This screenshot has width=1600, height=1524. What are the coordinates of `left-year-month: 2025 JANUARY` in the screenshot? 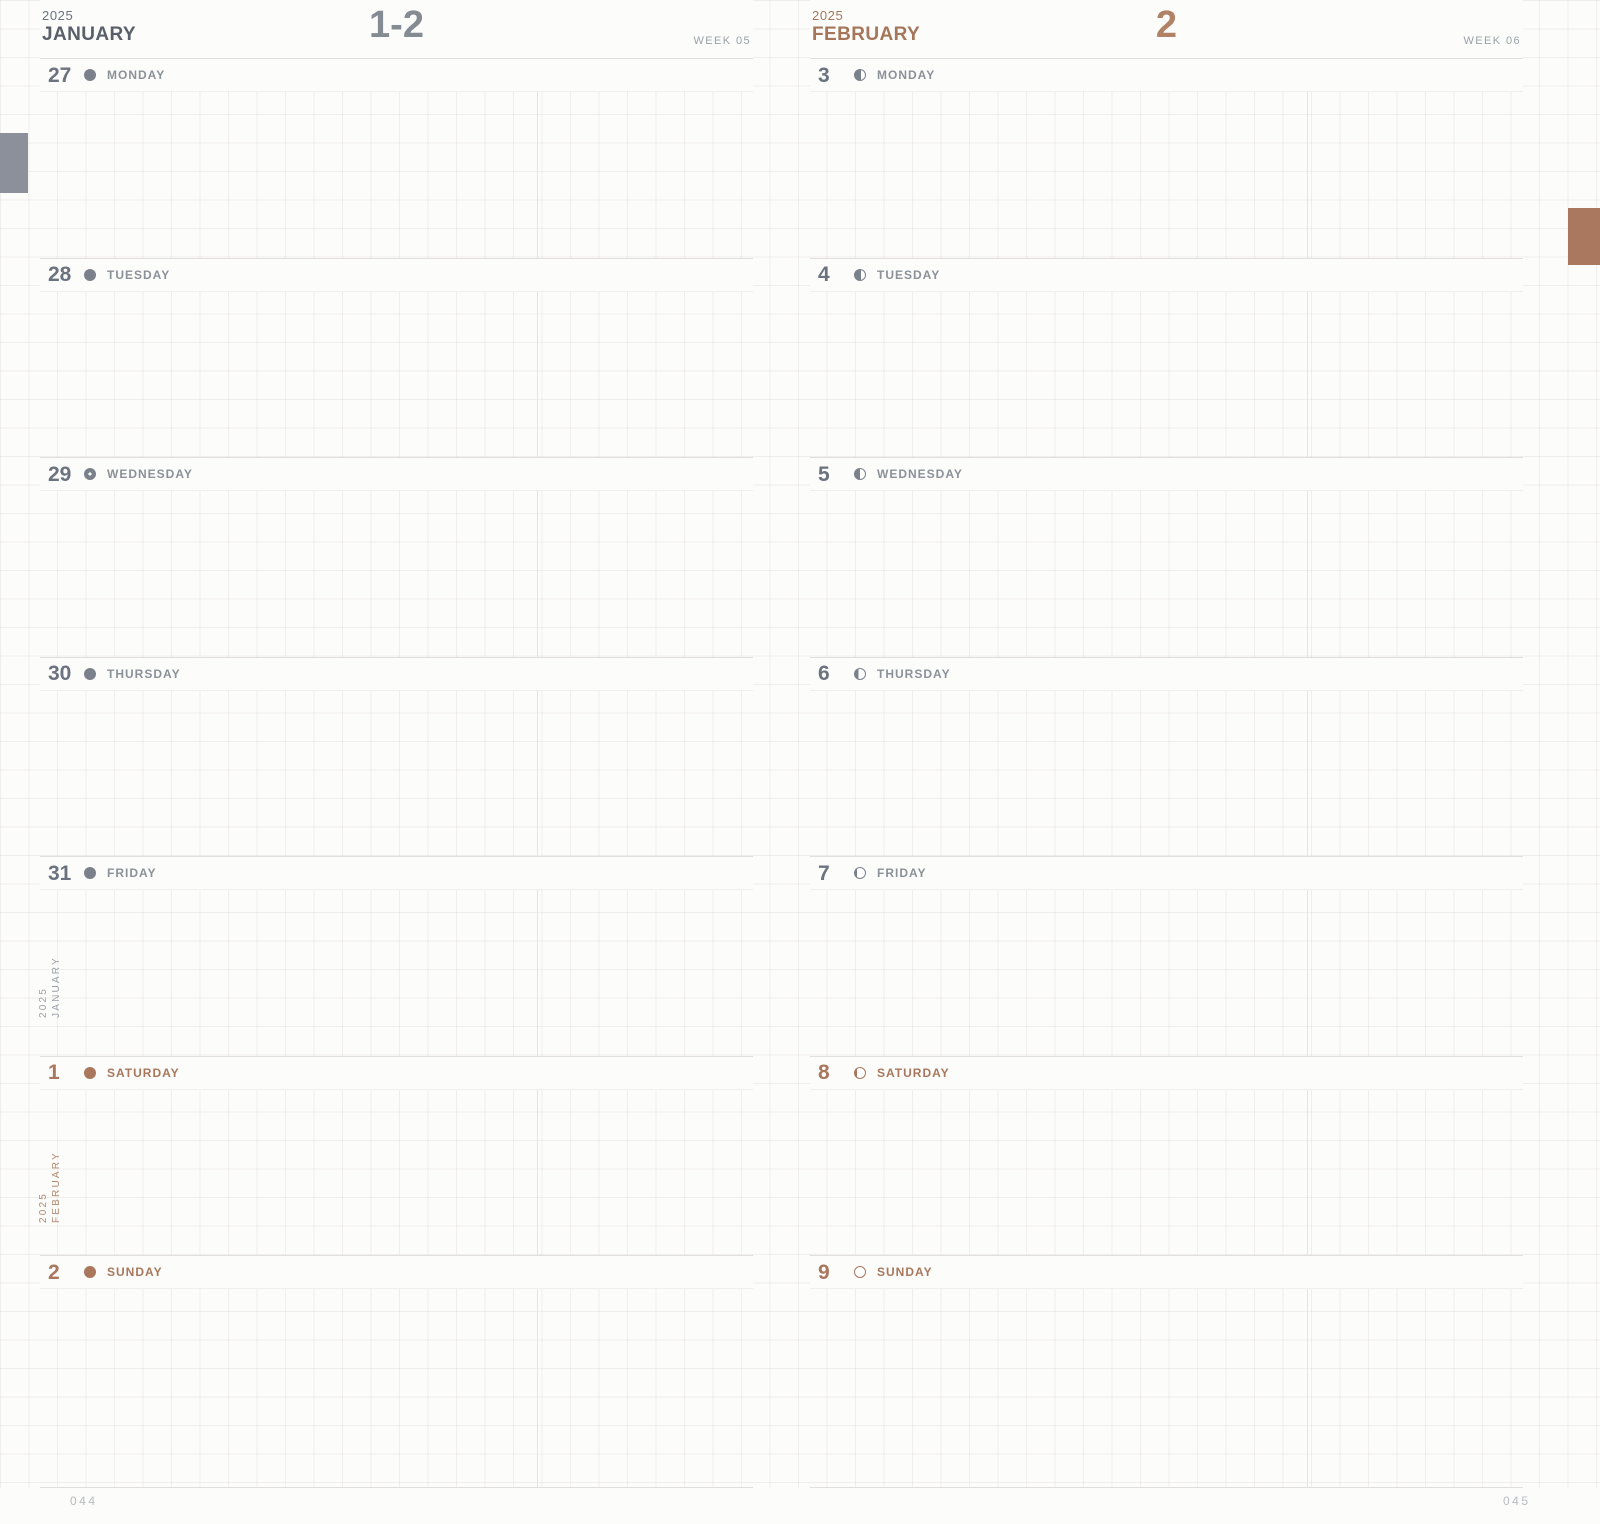 It's located at (89, 26).